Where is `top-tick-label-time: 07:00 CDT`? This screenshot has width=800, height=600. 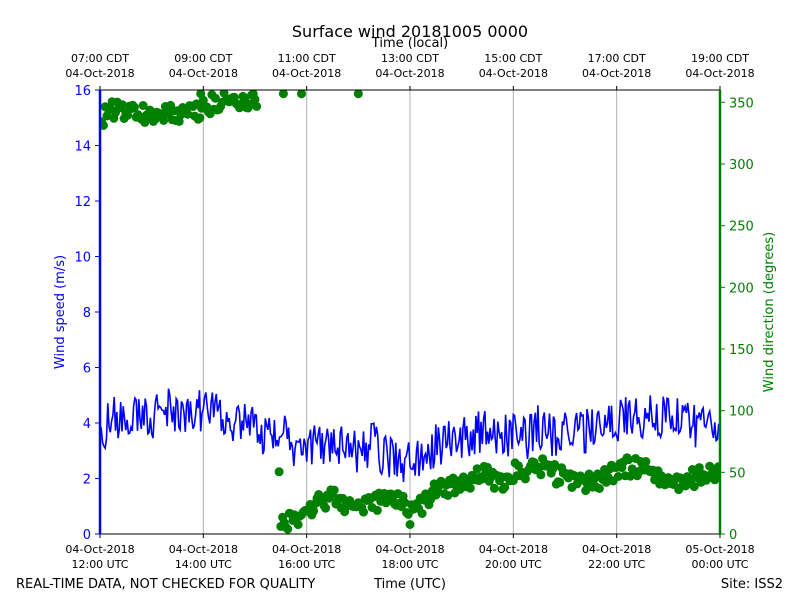 top-tick-label-time: 07:00 CDT is located at coordinates (100, 58).